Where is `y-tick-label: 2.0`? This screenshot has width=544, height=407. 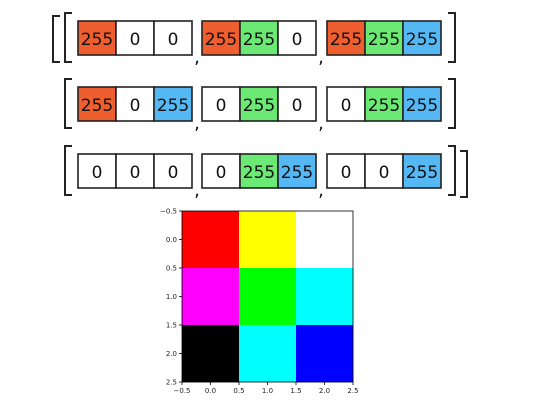 y-tick-label: 2.0 is located at coordinates (171, 354).